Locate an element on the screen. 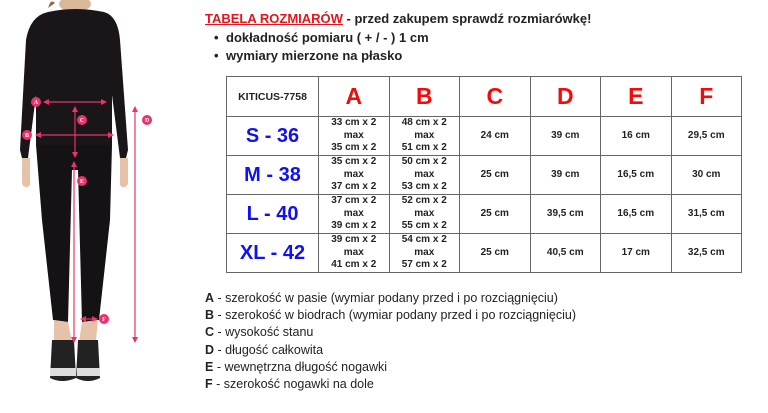 This screenshot has height=413, width=768. legend-item: C - wysokość stanu is located at coordinates (259, 332).